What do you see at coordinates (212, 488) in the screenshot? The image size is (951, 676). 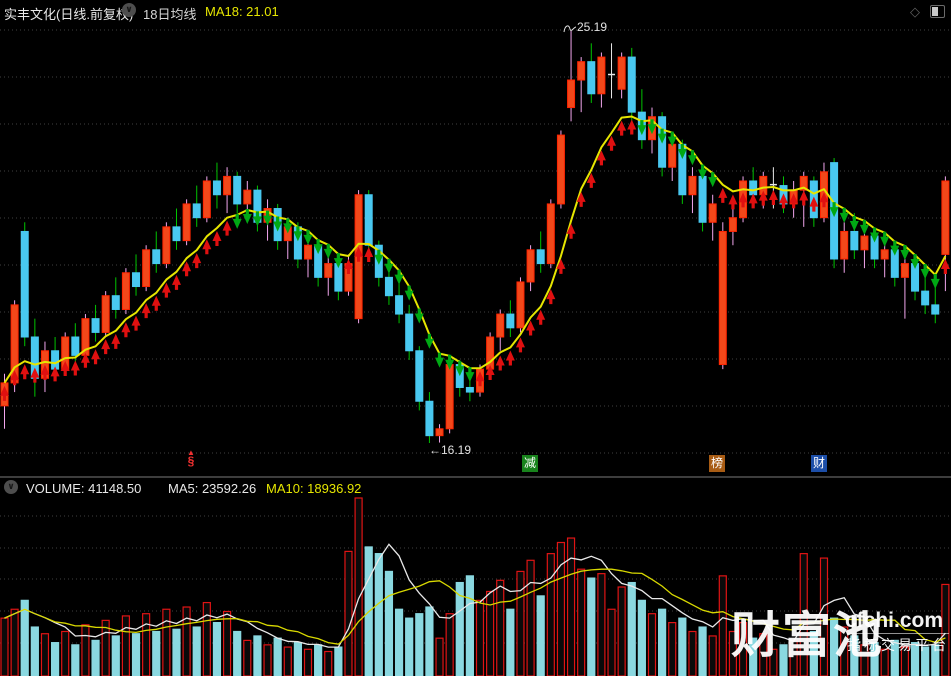 I see `volume-ma5-value: MA5: 23592.26` at bounding box center [212, 488].